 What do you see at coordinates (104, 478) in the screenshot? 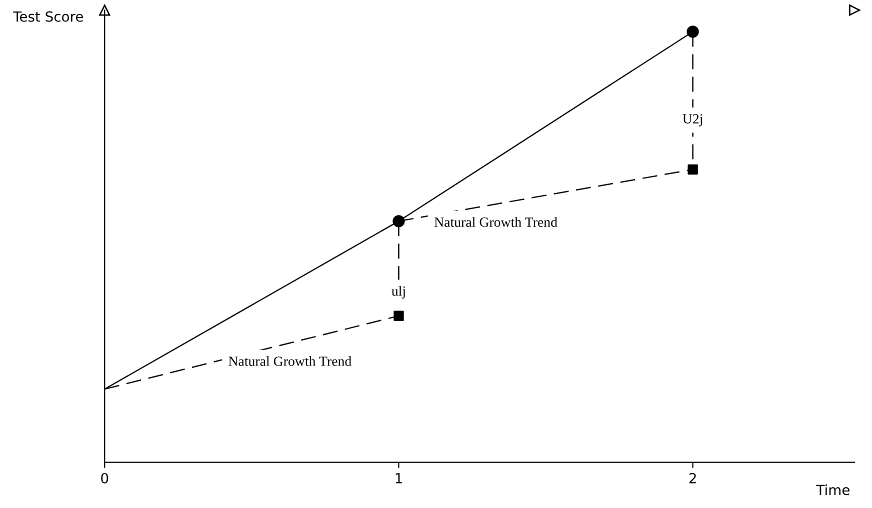
I see `x-tick-label: 0` at bounding box center [104, 478].